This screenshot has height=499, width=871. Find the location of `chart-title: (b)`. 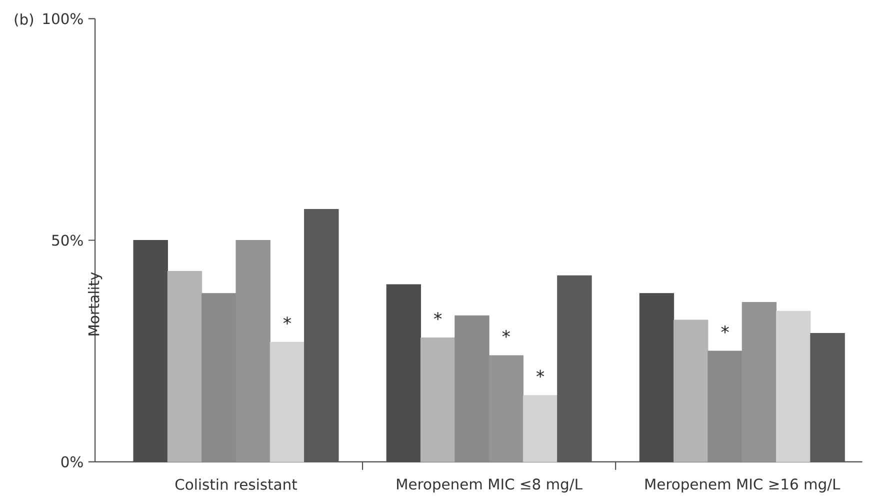

chart-title: (b) is located at coordinates (24, 20).